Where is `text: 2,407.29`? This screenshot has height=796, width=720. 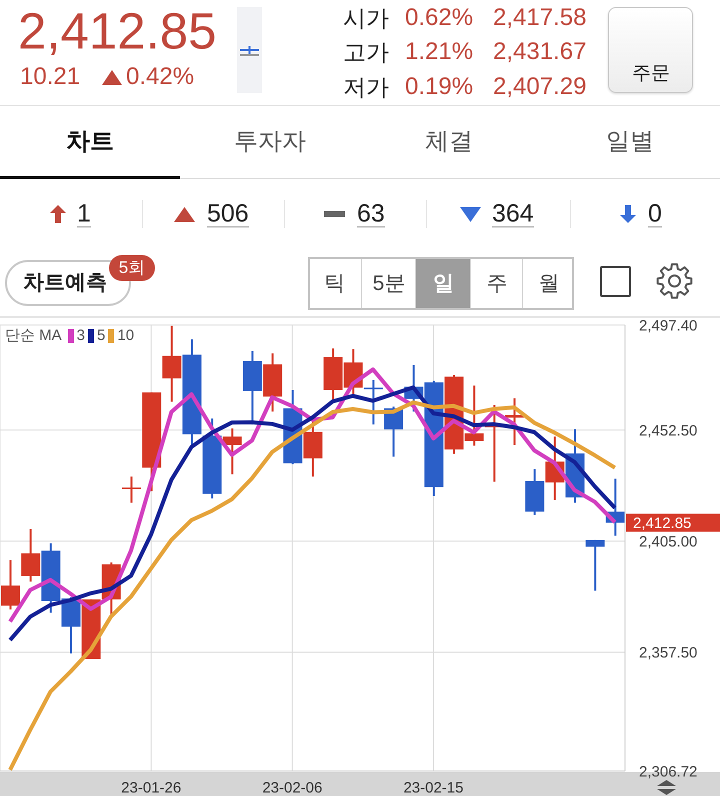
text: 2,407.29 is located at coordinates (539, 87).